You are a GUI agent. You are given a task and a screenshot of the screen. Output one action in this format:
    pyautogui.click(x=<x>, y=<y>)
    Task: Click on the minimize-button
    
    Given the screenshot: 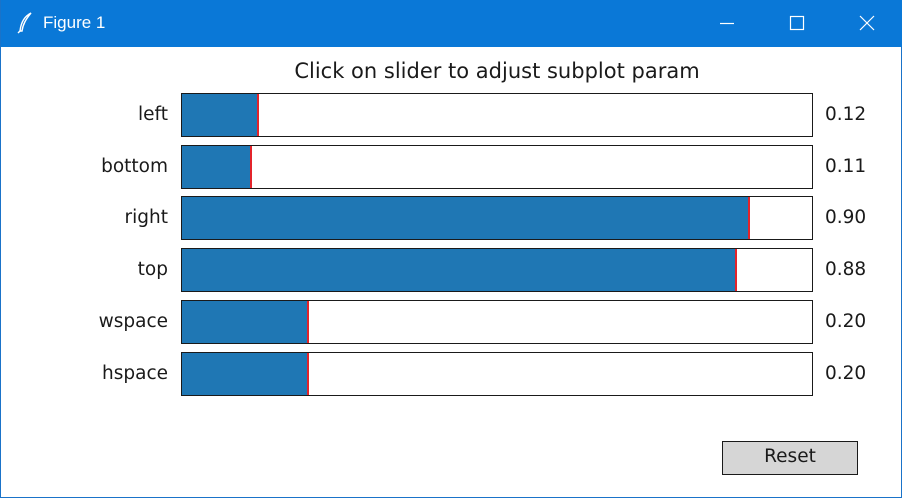 What is the action you would take?
    pyautogui.click(x=727, y=23)
    